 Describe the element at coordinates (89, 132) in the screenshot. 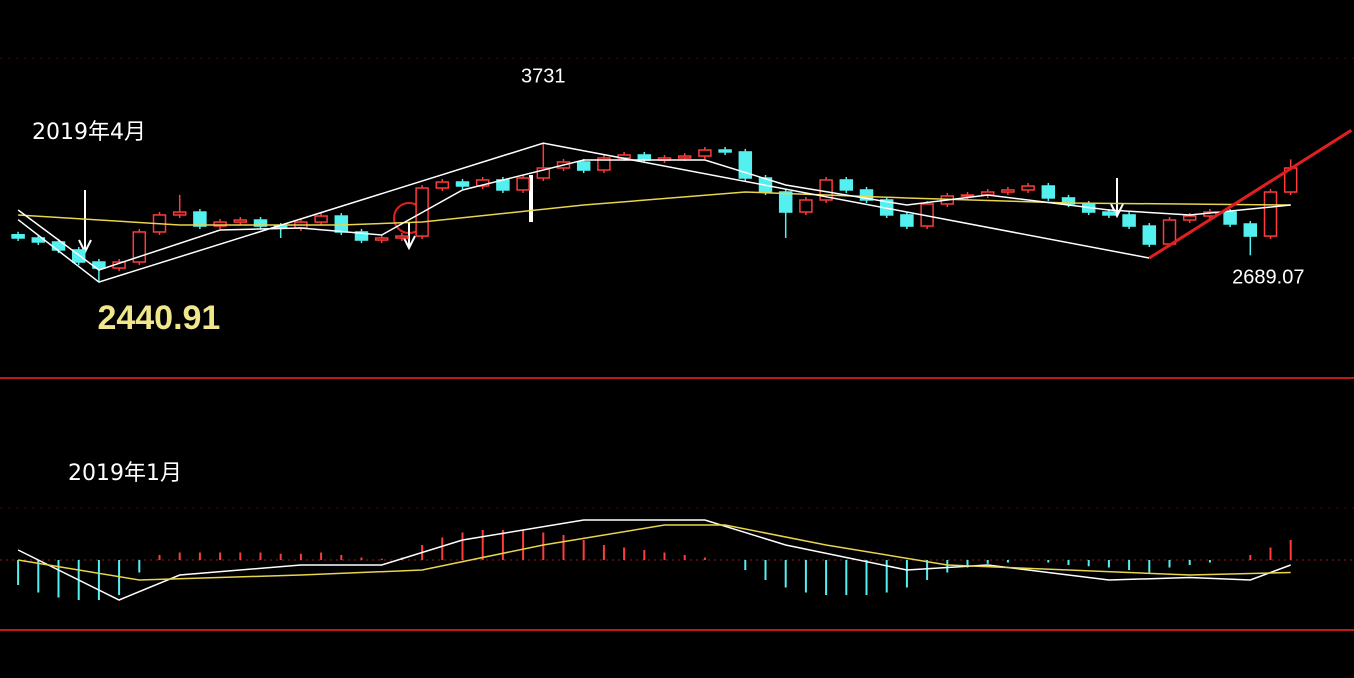

I see `date-label: 2019年4月` at that location.